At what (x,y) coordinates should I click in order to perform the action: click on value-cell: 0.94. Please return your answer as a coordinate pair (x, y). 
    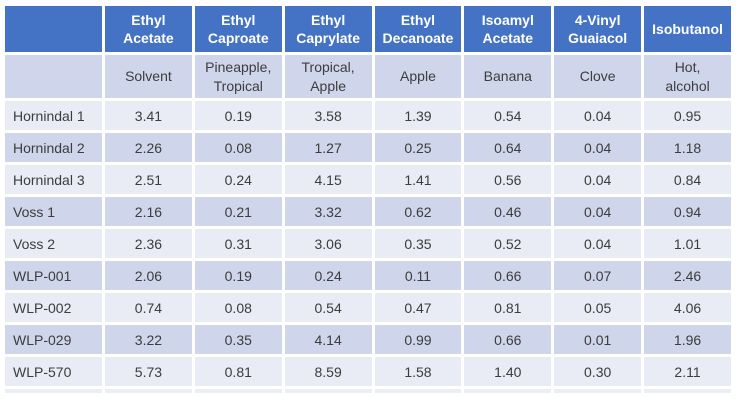
    Looking at the image, I should click on (687, 211).